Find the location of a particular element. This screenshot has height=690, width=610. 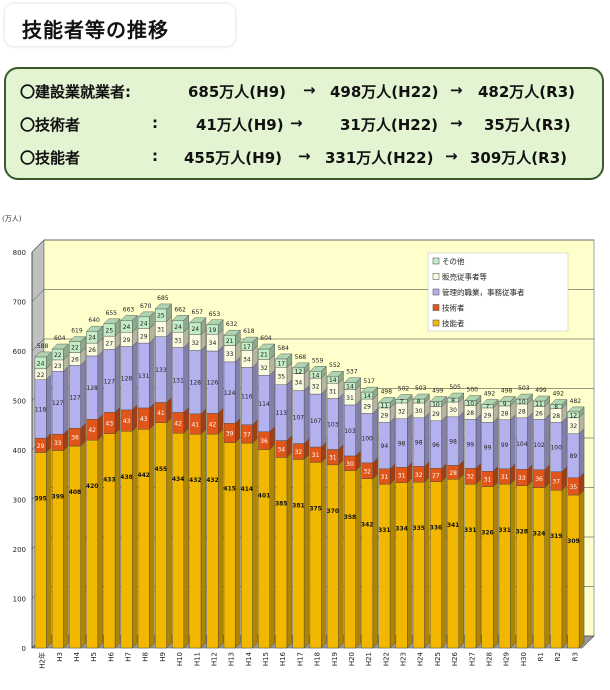

data-label: 442 is located at coordinates (143, 475).